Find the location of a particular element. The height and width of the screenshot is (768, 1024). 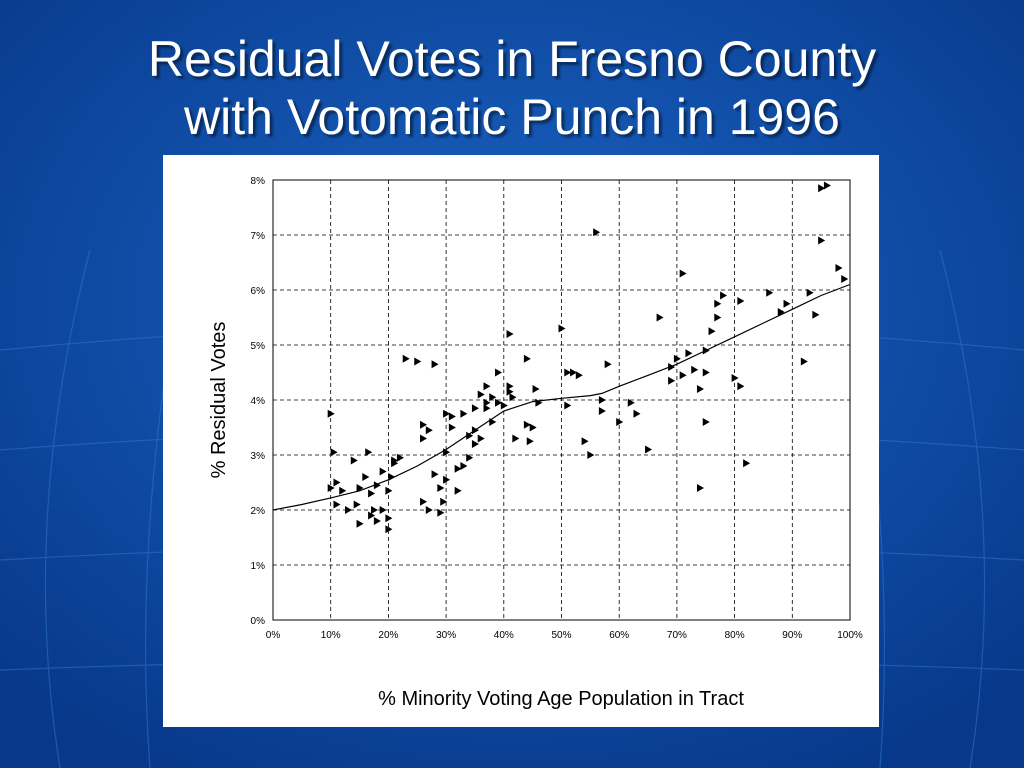

x-tick-label: 0% is located at coordinates (273, 635).